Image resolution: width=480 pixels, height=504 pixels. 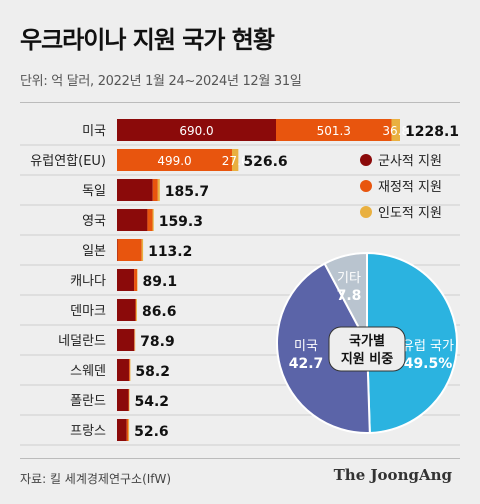 I want to click on total-value-label: 58.2, so click(x=152, y=372).